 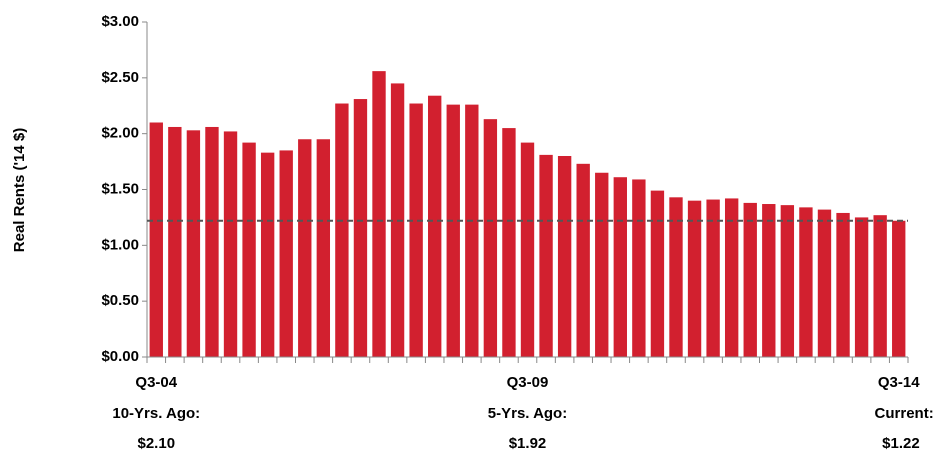 I want to click on y-tick-label: $2.00, so click(x=120, y=133).